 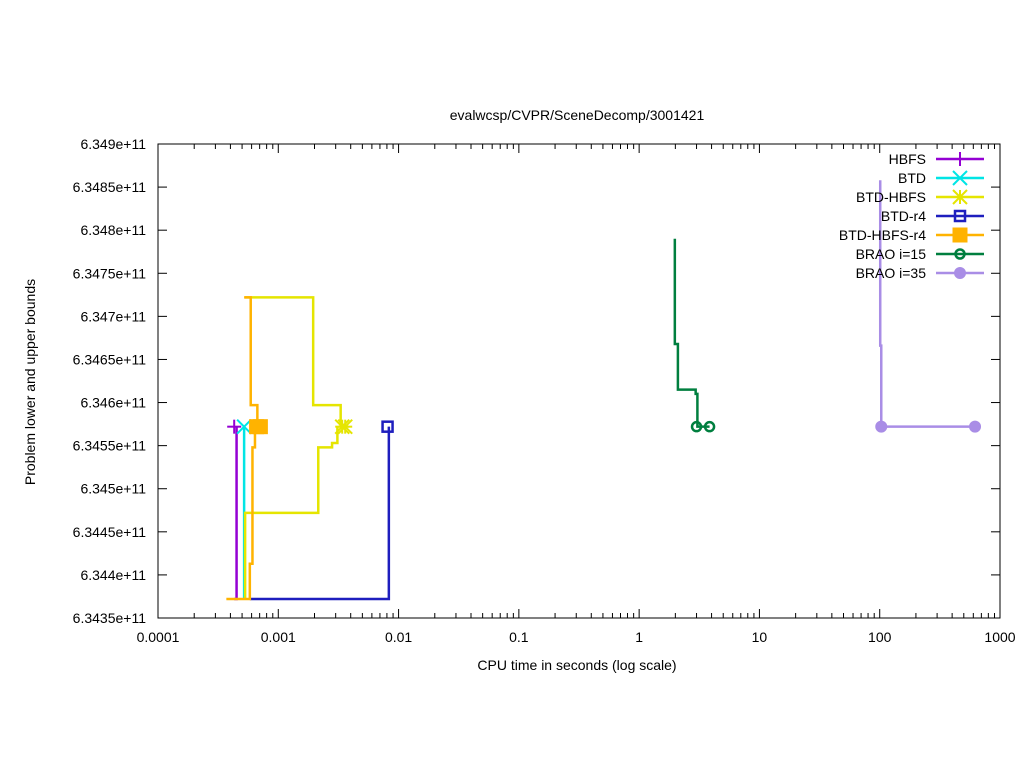 I want to click on y-tick-label: 6.3445e+11, so click(x=110, y=532).